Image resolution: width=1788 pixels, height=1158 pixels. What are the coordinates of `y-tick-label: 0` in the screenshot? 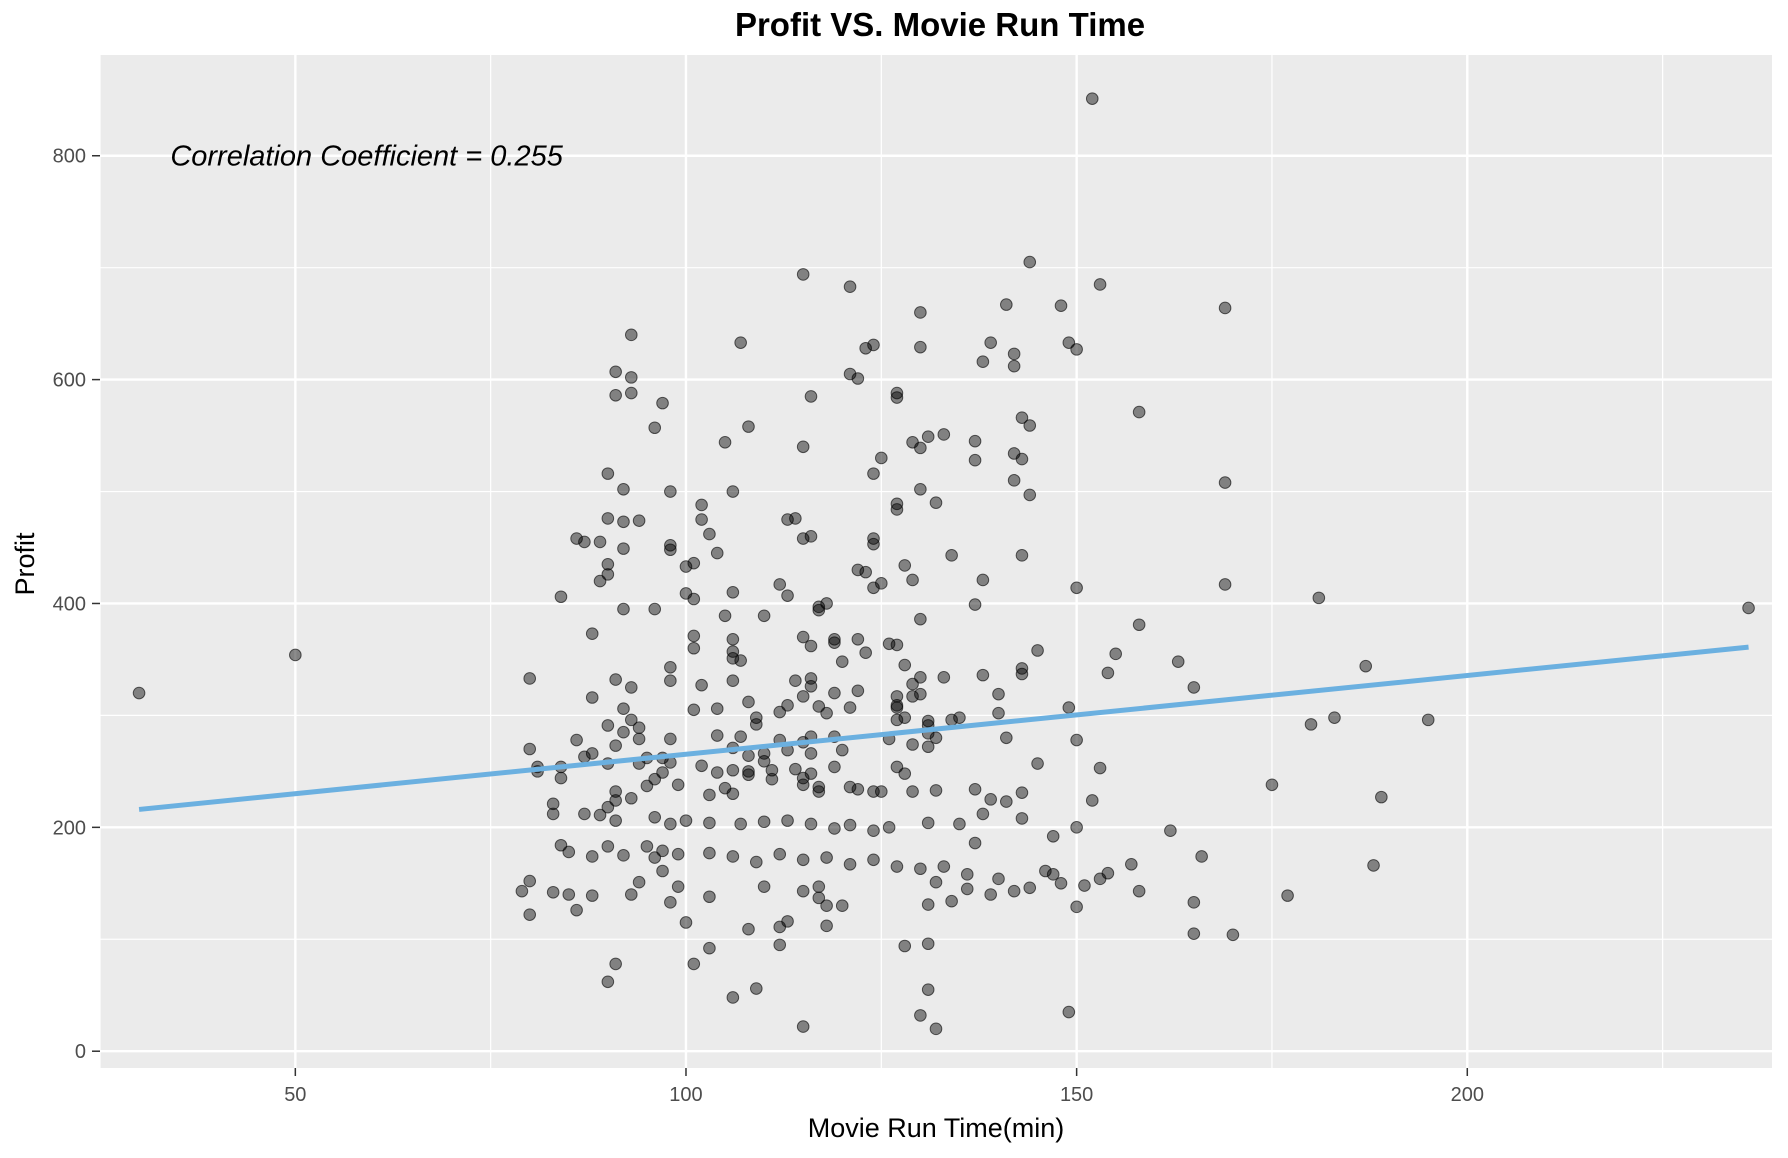 It's located at (80, 1052).